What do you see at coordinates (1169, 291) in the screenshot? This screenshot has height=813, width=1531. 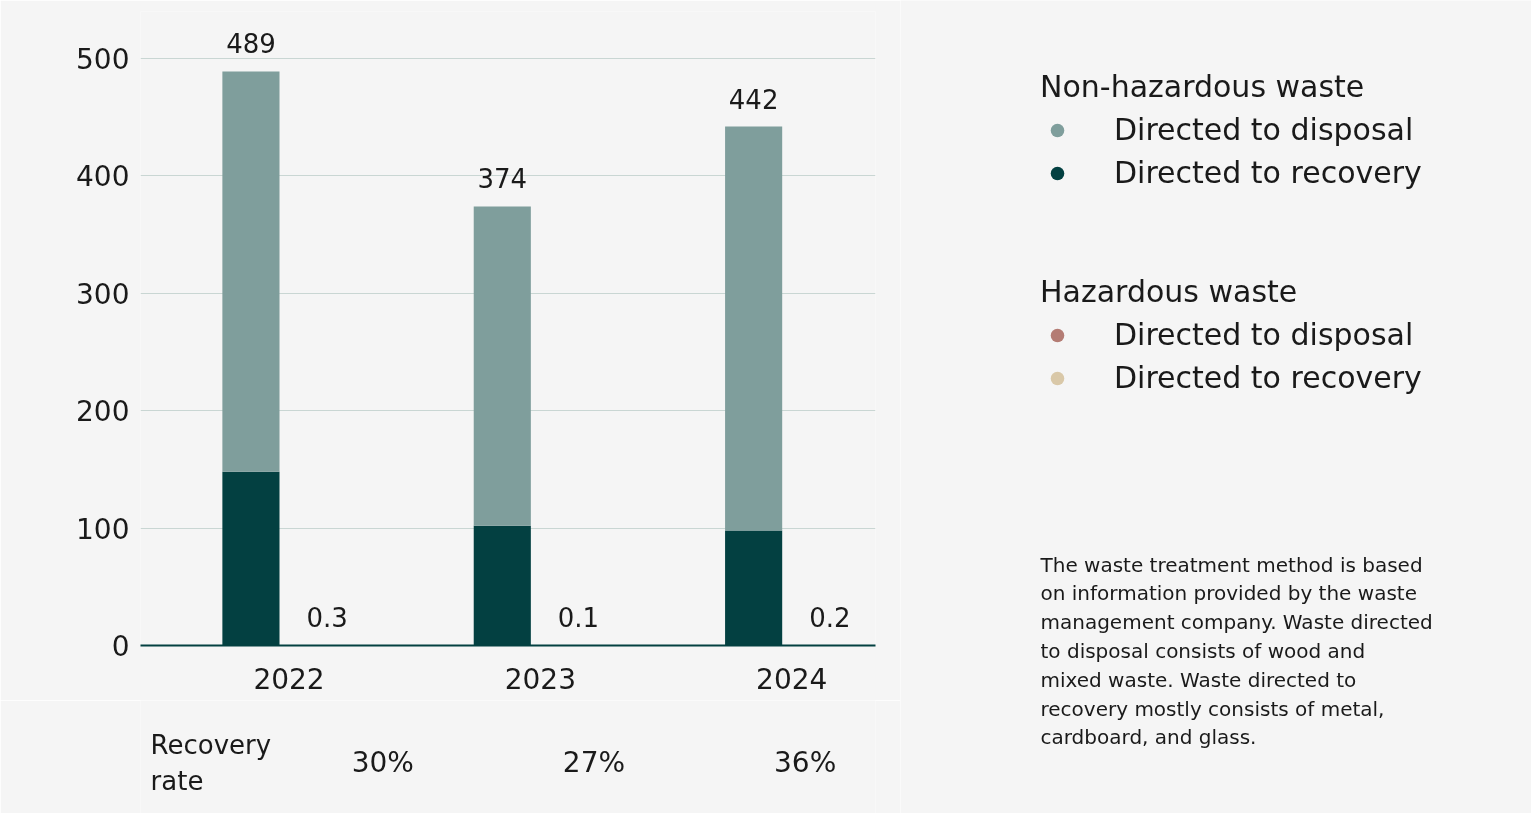 I see `text: Hazardous waste` at bounding box center [1169, 291].